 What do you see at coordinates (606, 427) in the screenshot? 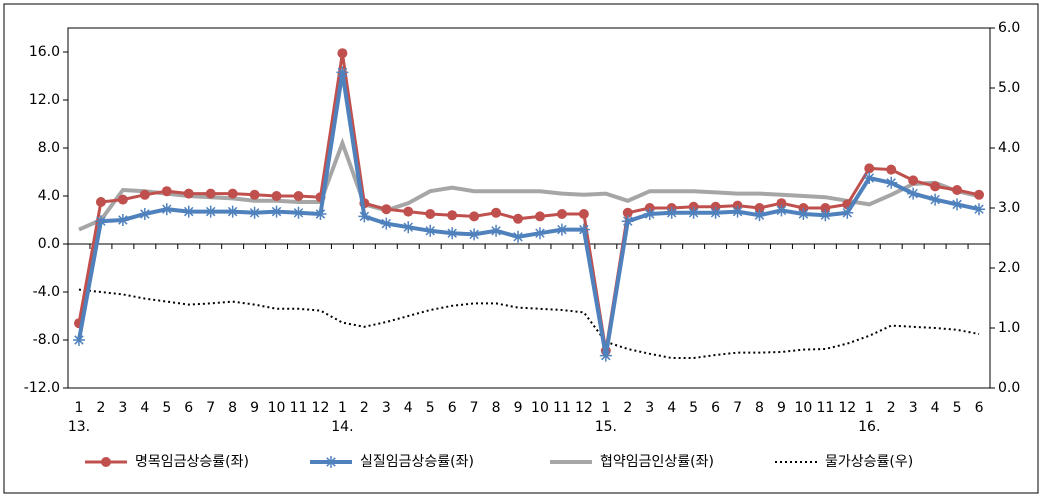
I see `year-label: 15.` at bounding box center [606, 427].